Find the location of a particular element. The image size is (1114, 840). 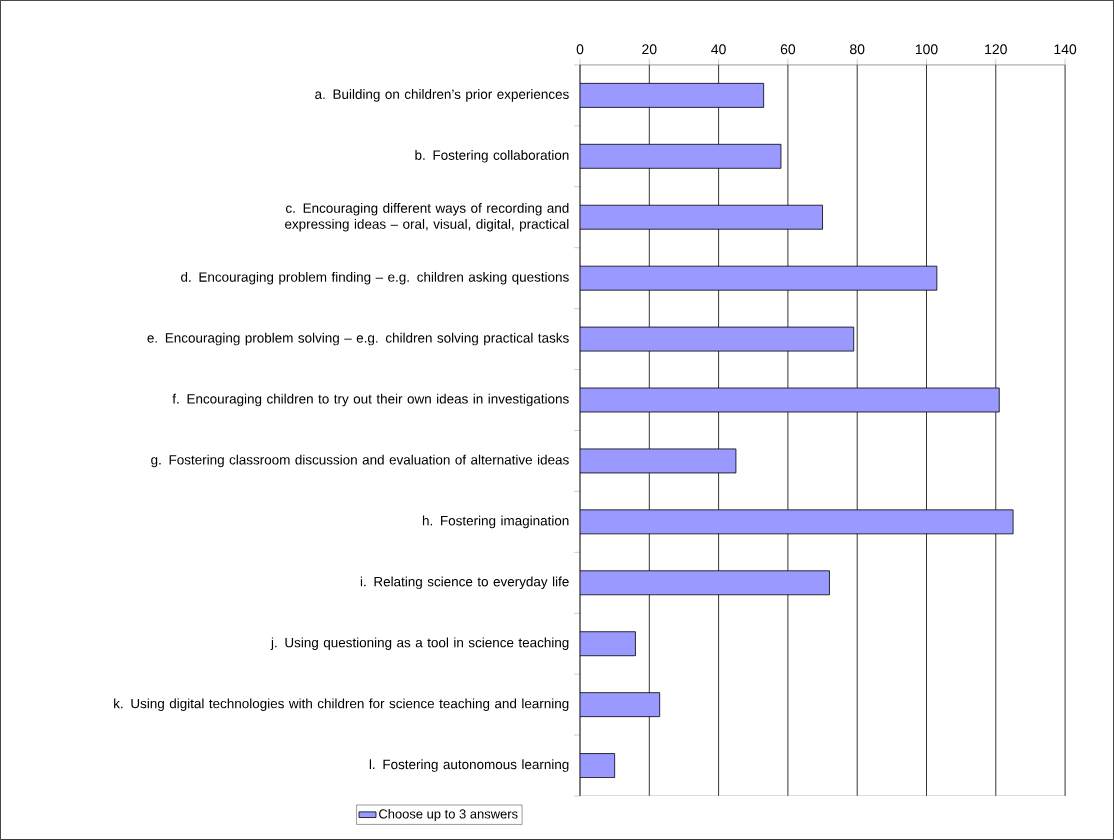

x-tick-label: 140 is located at coordinates (1065, 49).